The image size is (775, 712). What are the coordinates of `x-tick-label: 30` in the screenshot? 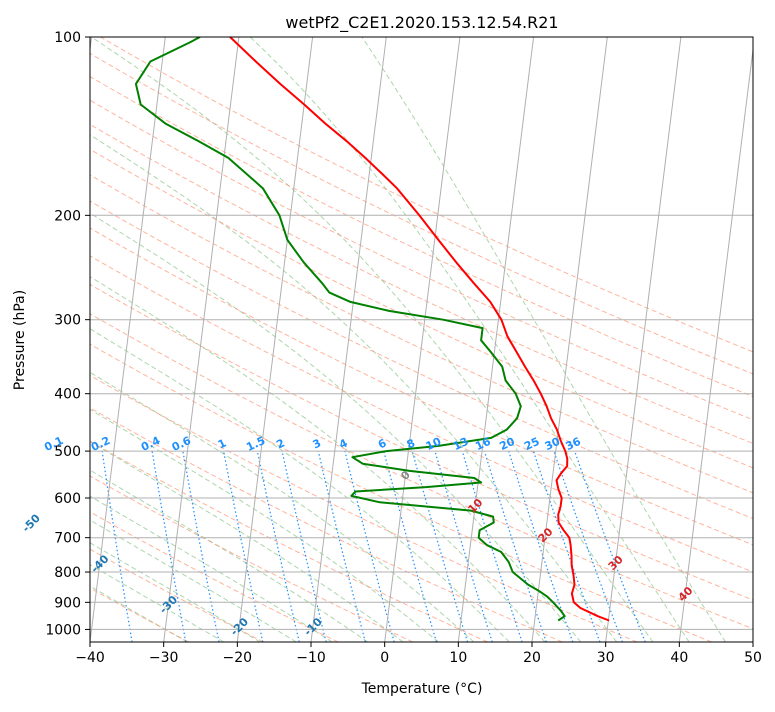 It's located at (606, 658).